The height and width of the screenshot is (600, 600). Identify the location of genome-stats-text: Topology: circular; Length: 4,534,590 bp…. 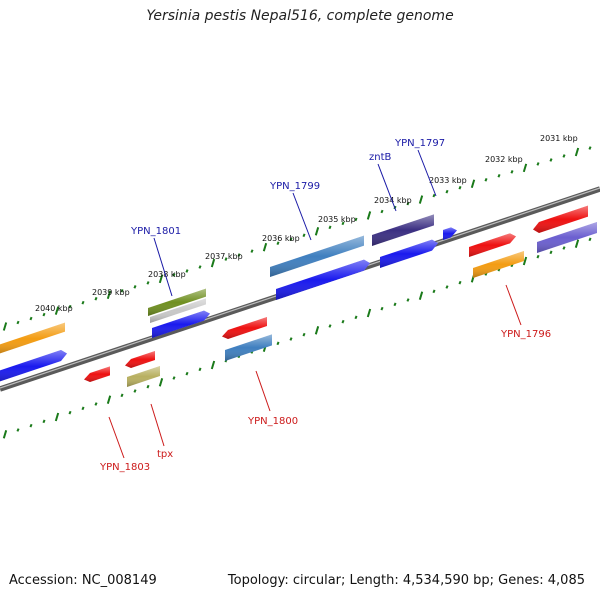
(406, 580).